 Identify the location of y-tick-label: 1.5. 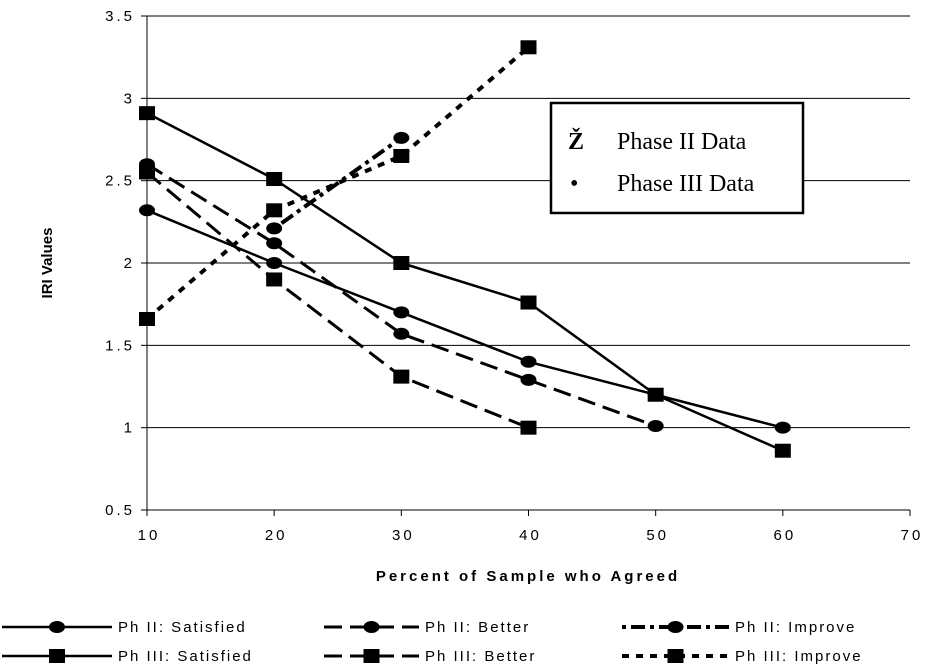
(120, 345).